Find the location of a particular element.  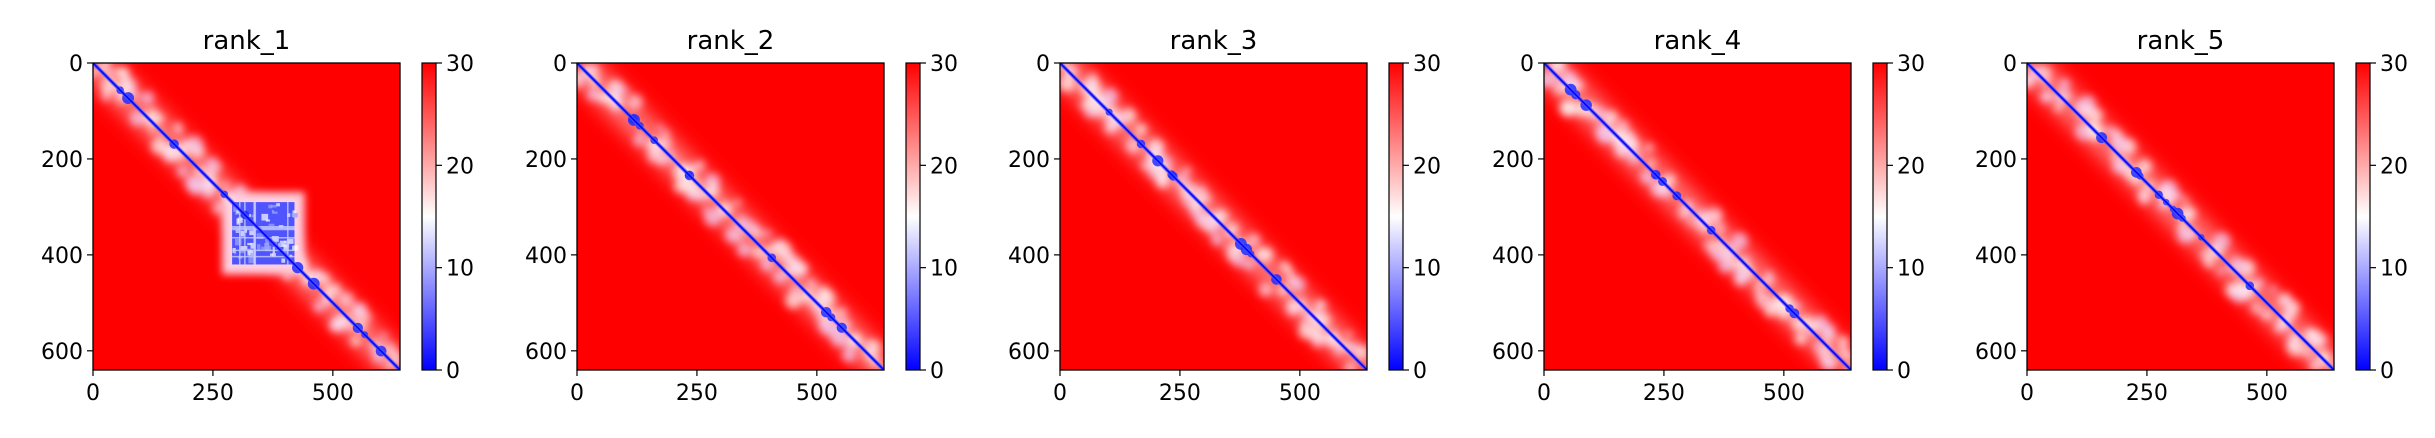

chart-title: rank_5 is located at coordinates (2181, 41).